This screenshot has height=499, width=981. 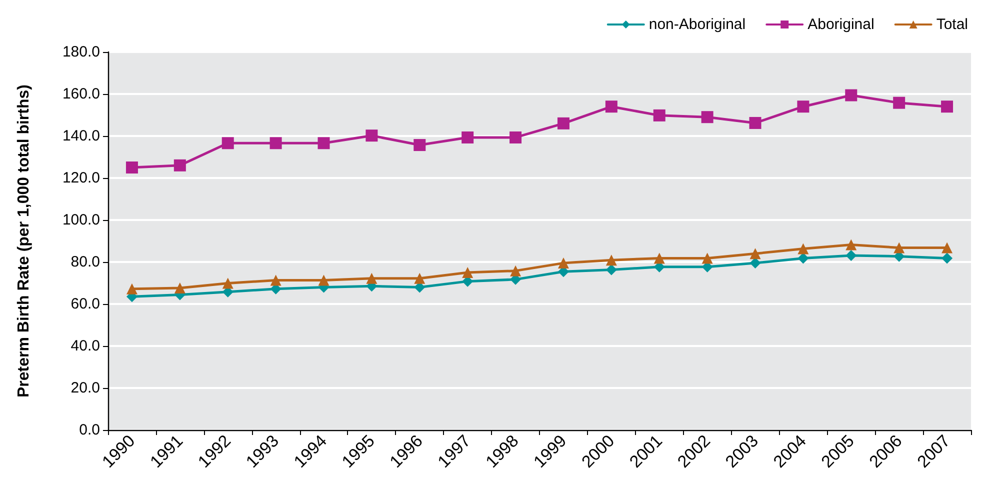 What do you see at coordinates (81, 220) in the screenshot?
I see `y-tick-label: 100.0` at bounding box center [81, 220].